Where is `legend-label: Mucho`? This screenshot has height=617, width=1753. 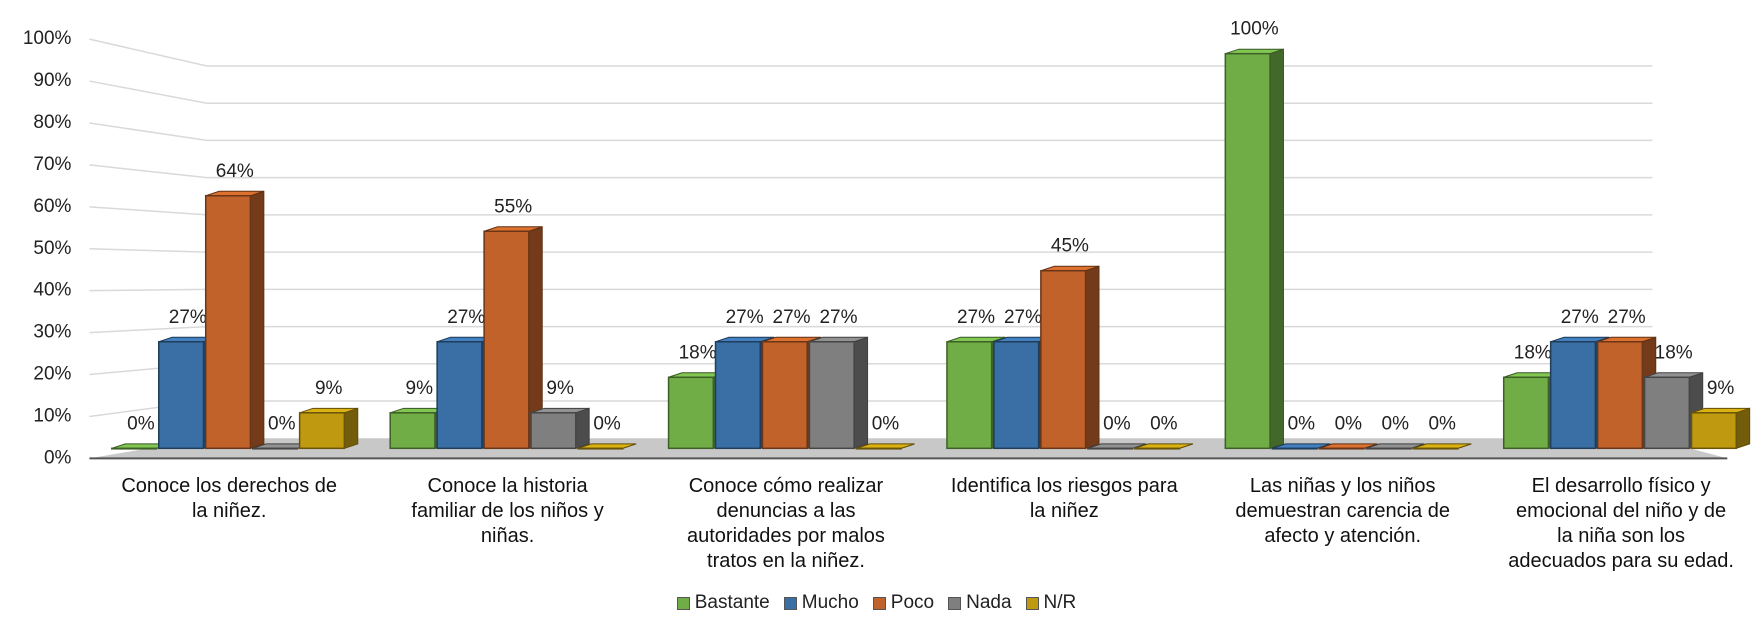 legend-label: Mucho is located at coordinates (830, 602).